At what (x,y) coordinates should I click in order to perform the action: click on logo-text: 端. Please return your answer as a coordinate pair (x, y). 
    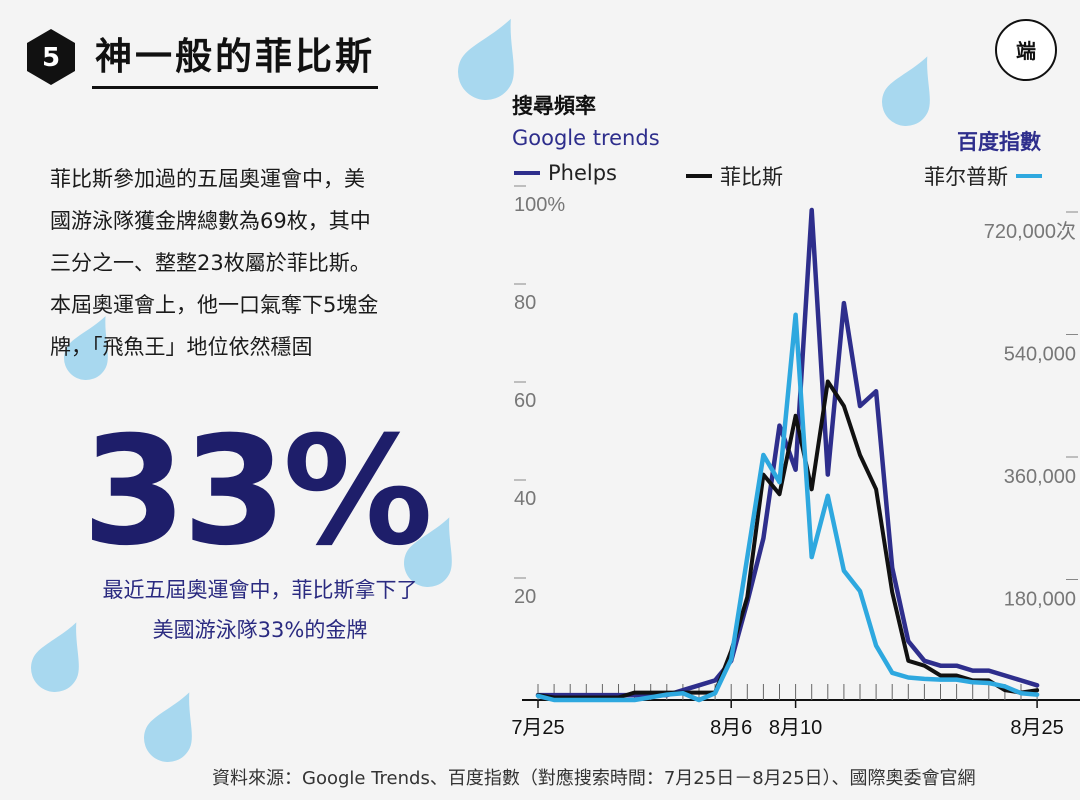
    Looking at the image, I should click on (1026, 51).